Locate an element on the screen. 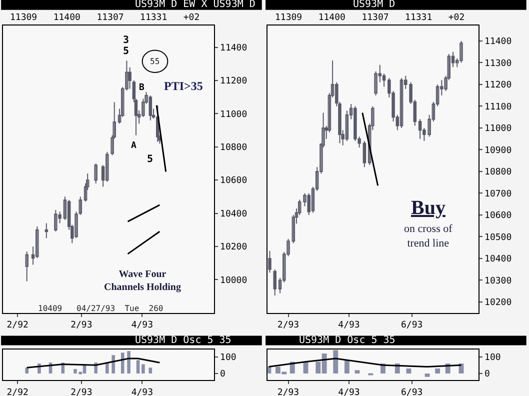 Image resolution: width=529 pixels, height=396 pixels. y-tick-label: 11300 is located at coordinates (498, 63).